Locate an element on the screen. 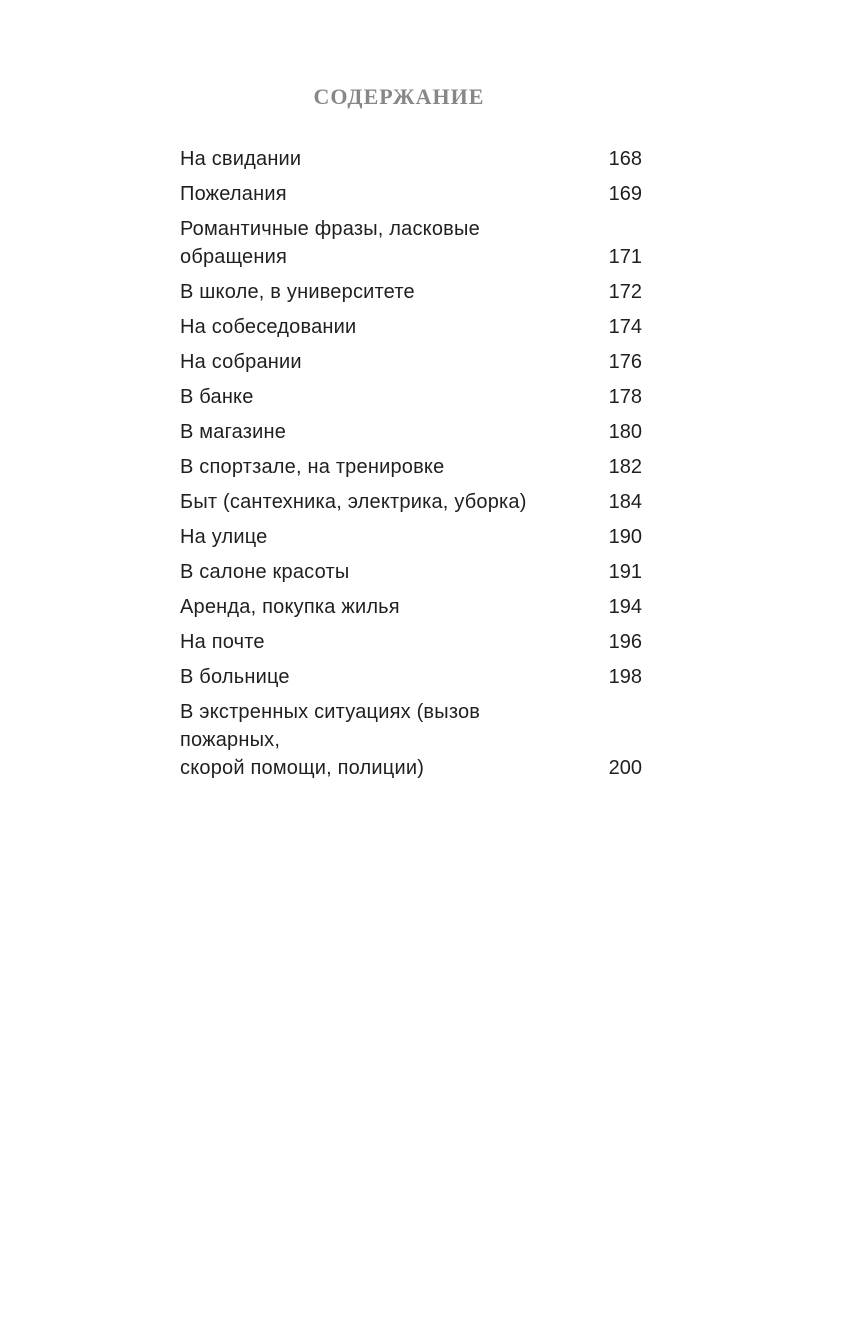 The height and width of the screenshot is (1324, 844). toc-entry: На собеседовании 174 is located at coordinates (411, 327).